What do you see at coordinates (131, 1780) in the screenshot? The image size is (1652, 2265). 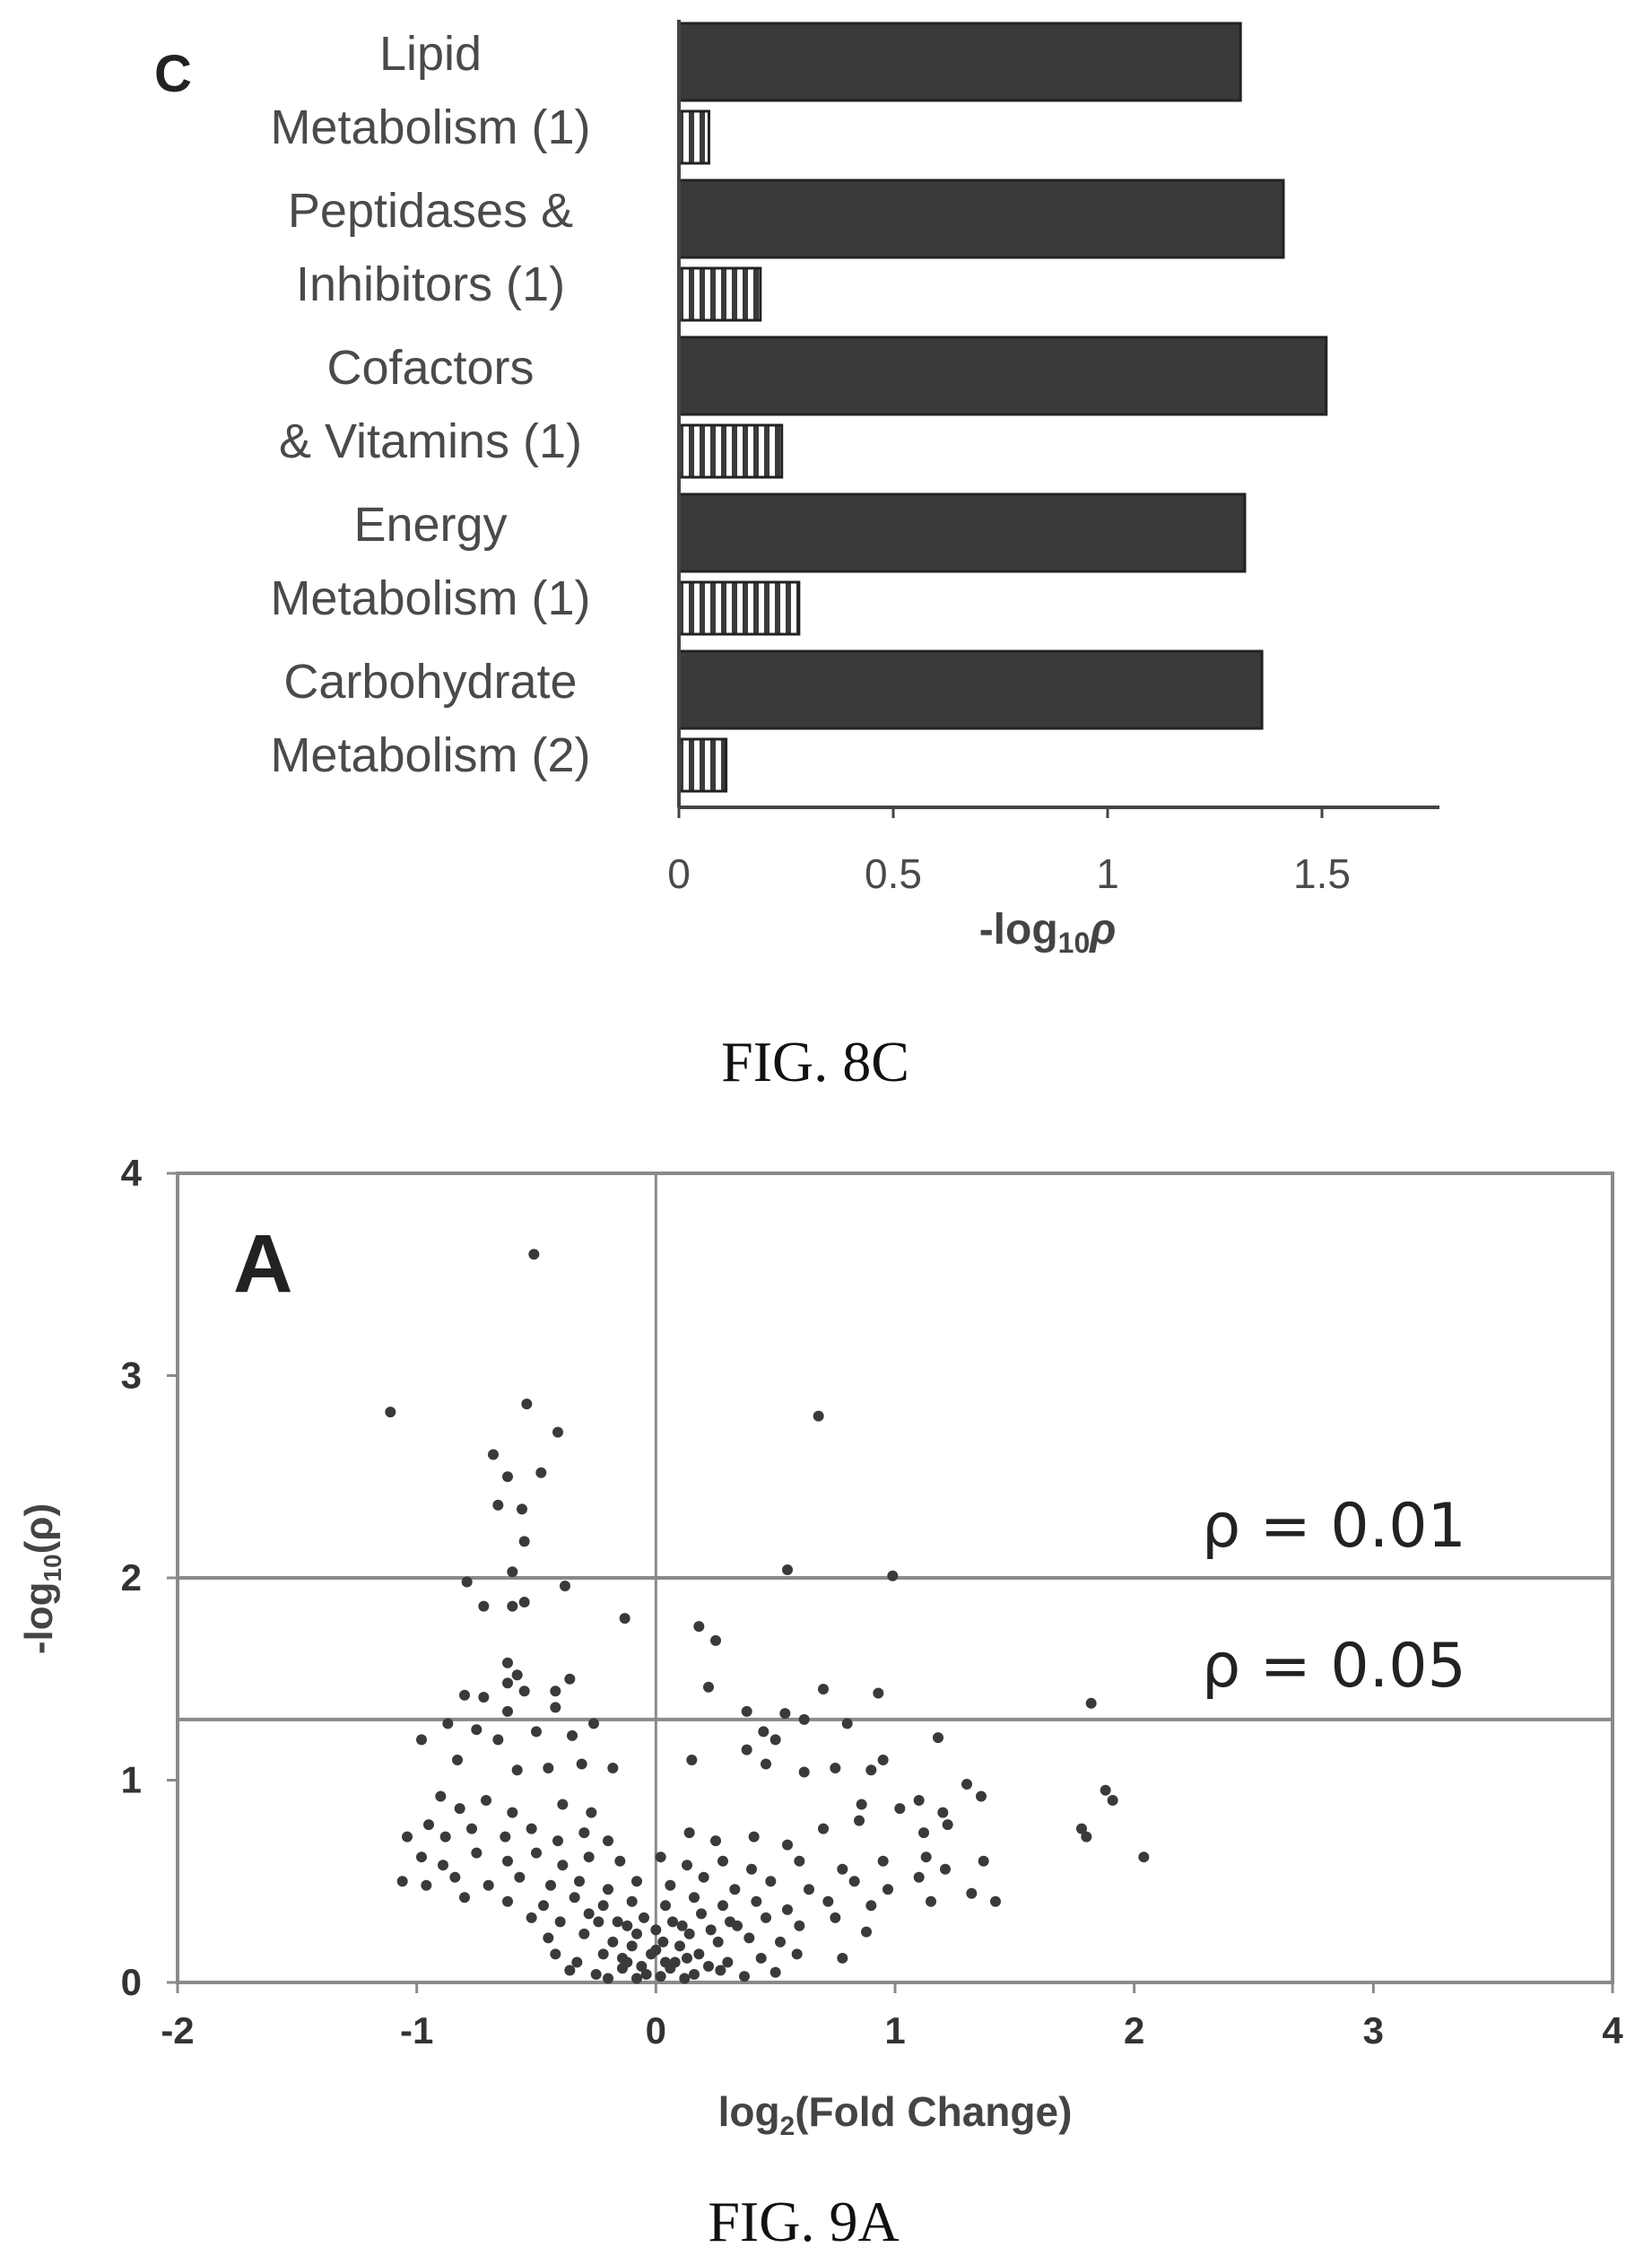 I see `y-tick-label: 1` at bounding box center [131, 1780].